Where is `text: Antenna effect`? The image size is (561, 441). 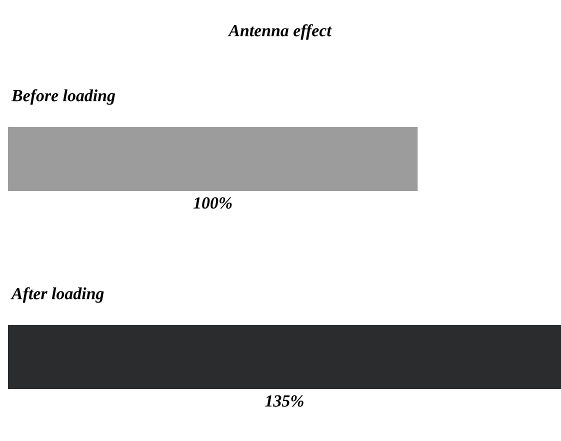 text: Antenna effect is located at coordinates (280, 32).